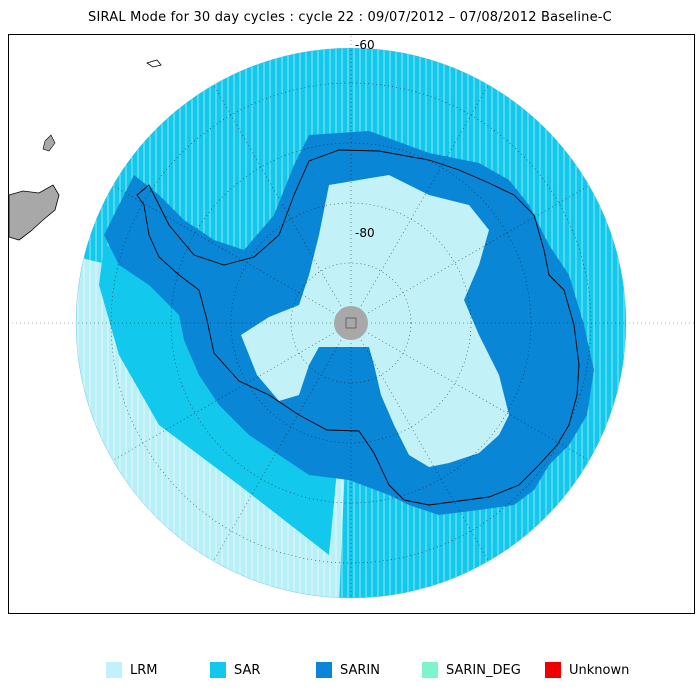 The width and height of the screenshot is (700, 700). I want to click on legend-label-lrm: LRM, so click(144, 670).